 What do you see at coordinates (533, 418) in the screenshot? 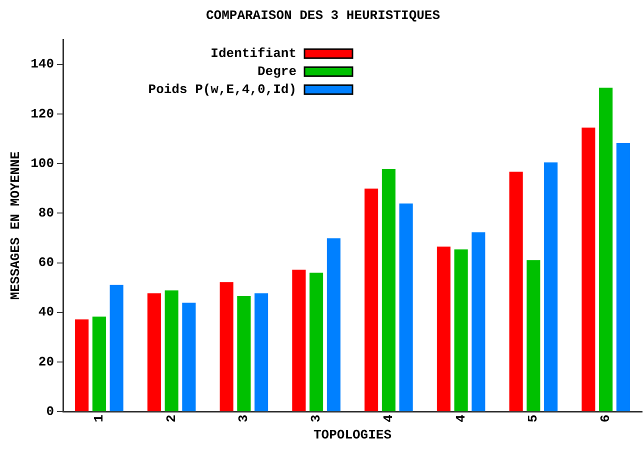
I see `x-tick-label: 5` at bounding box center [533, 418].